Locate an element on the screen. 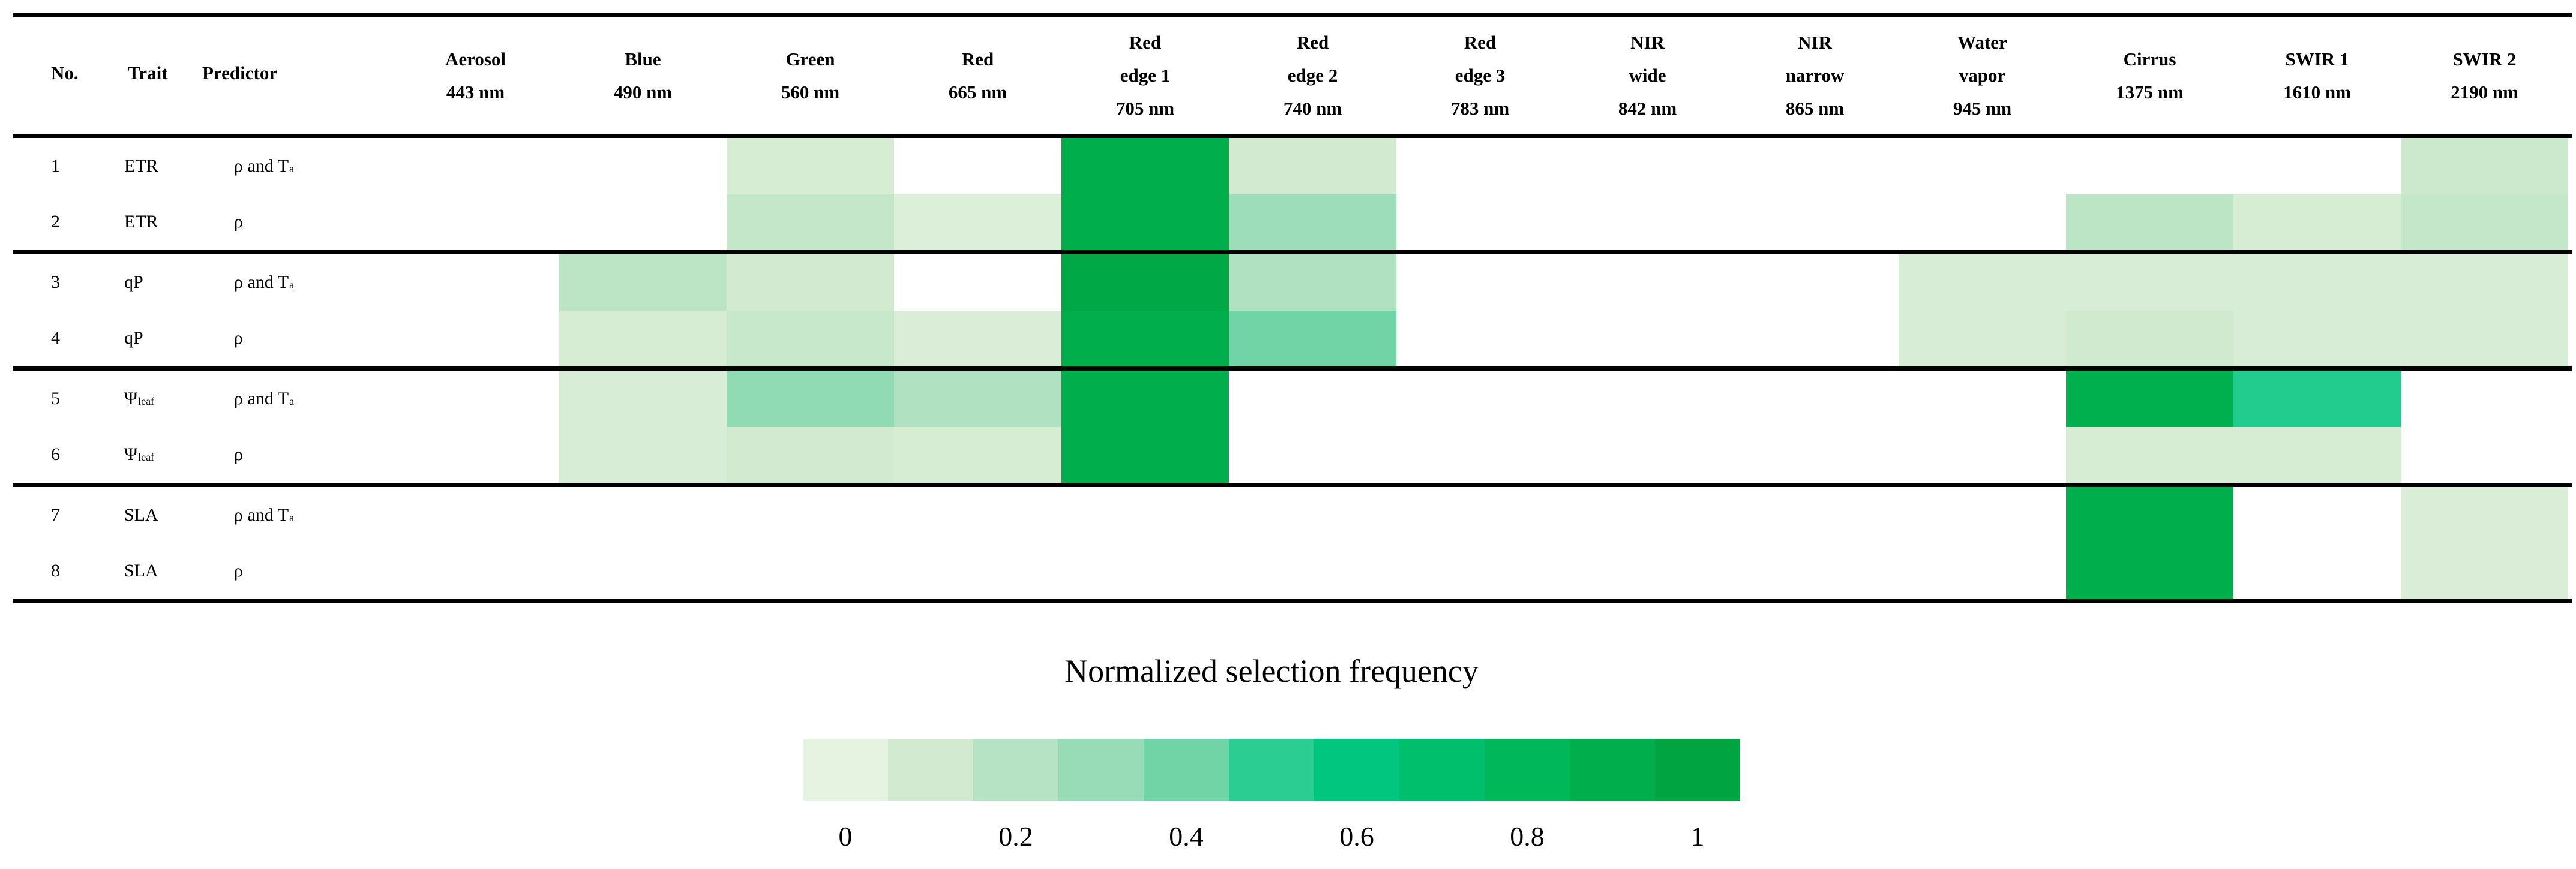  legend-title: Normalized selection frequency is located at coordinates (1271, 671).